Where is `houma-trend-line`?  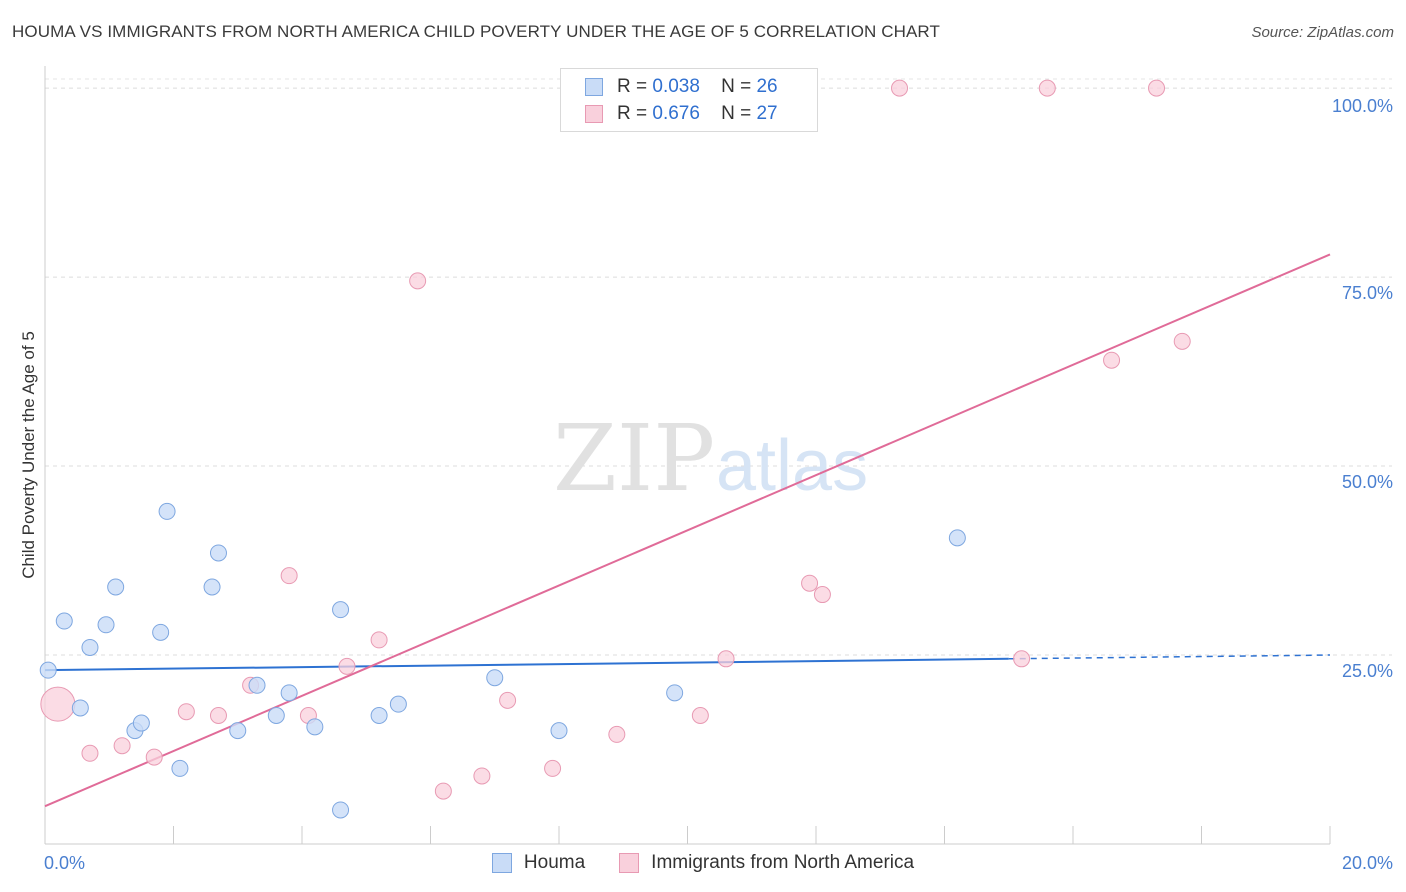 houma-trend-line is located at coordinates (526, 664).